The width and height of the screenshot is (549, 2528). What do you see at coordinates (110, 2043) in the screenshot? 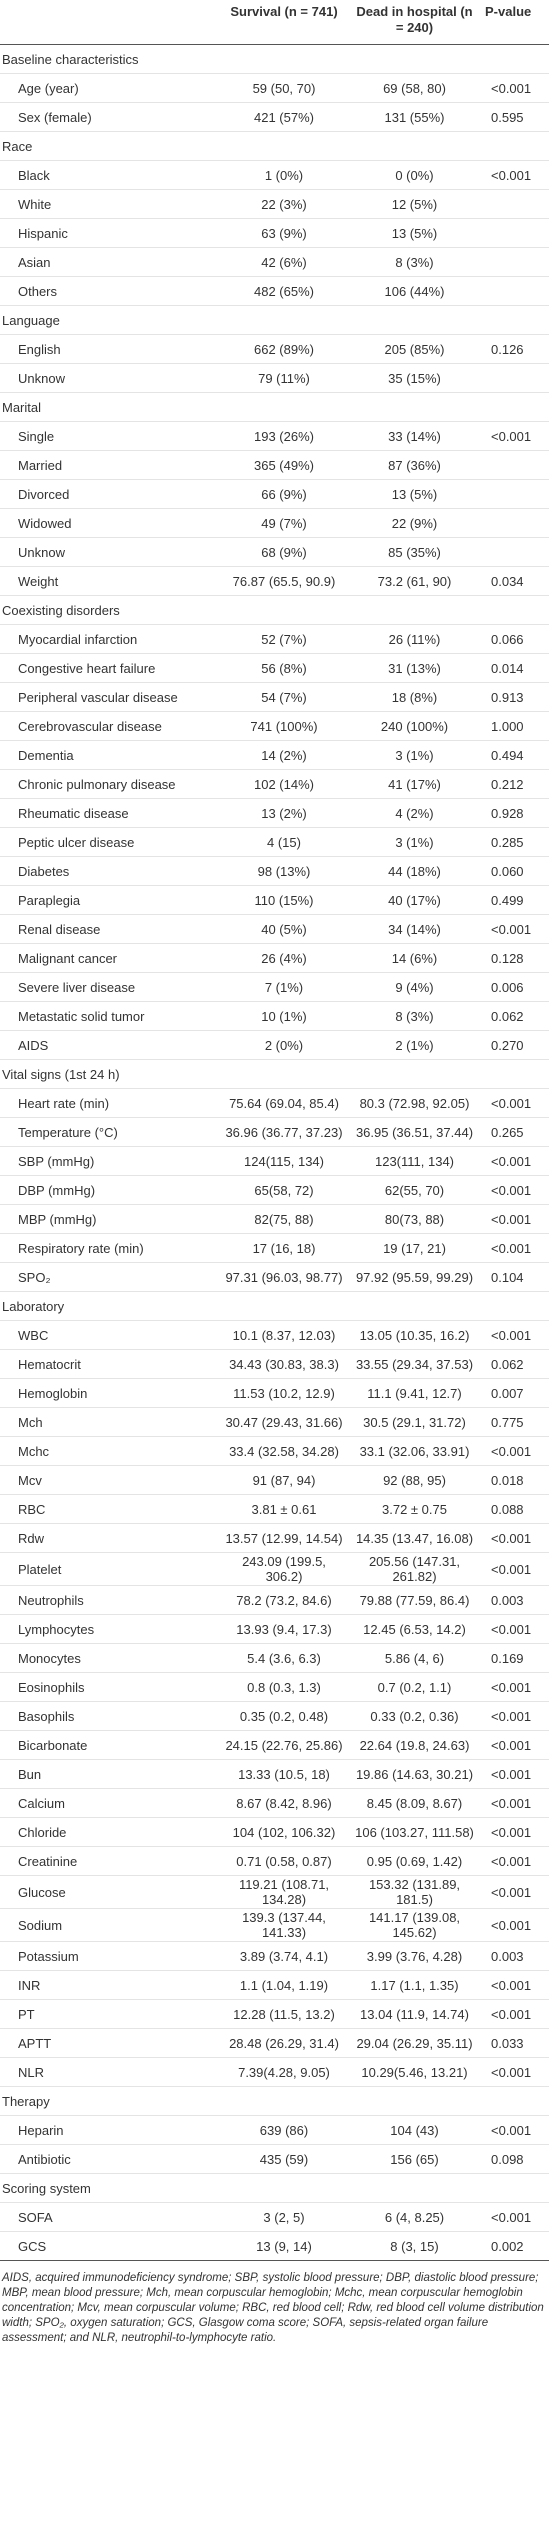
I see `row-label: APTT` at bounding box center [110, 2043].